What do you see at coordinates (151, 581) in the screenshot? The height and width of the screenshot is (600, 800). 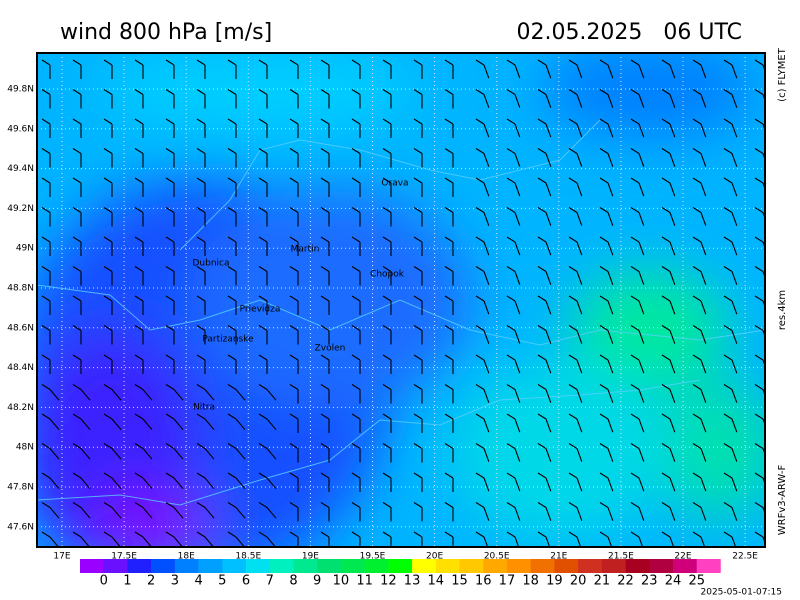 I see `colorbar-label: 2` at bounding box center [151, 581].